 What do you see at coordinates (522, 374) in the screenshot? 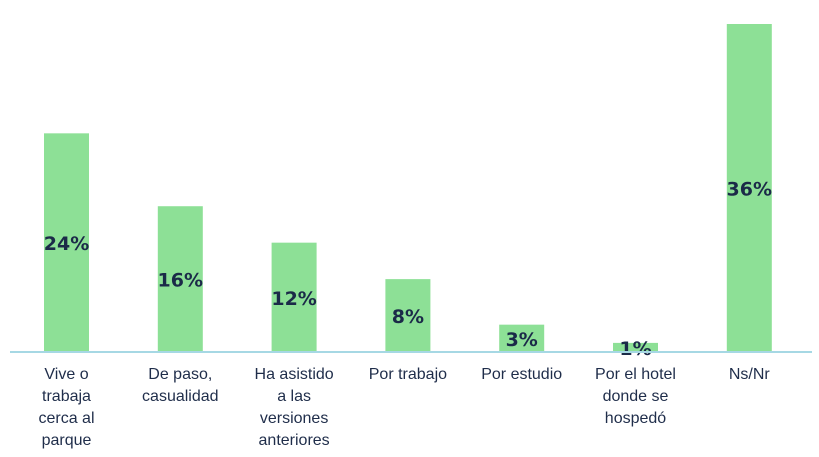
I see `category-label: Por estudio` at bounding box center [522, 374].